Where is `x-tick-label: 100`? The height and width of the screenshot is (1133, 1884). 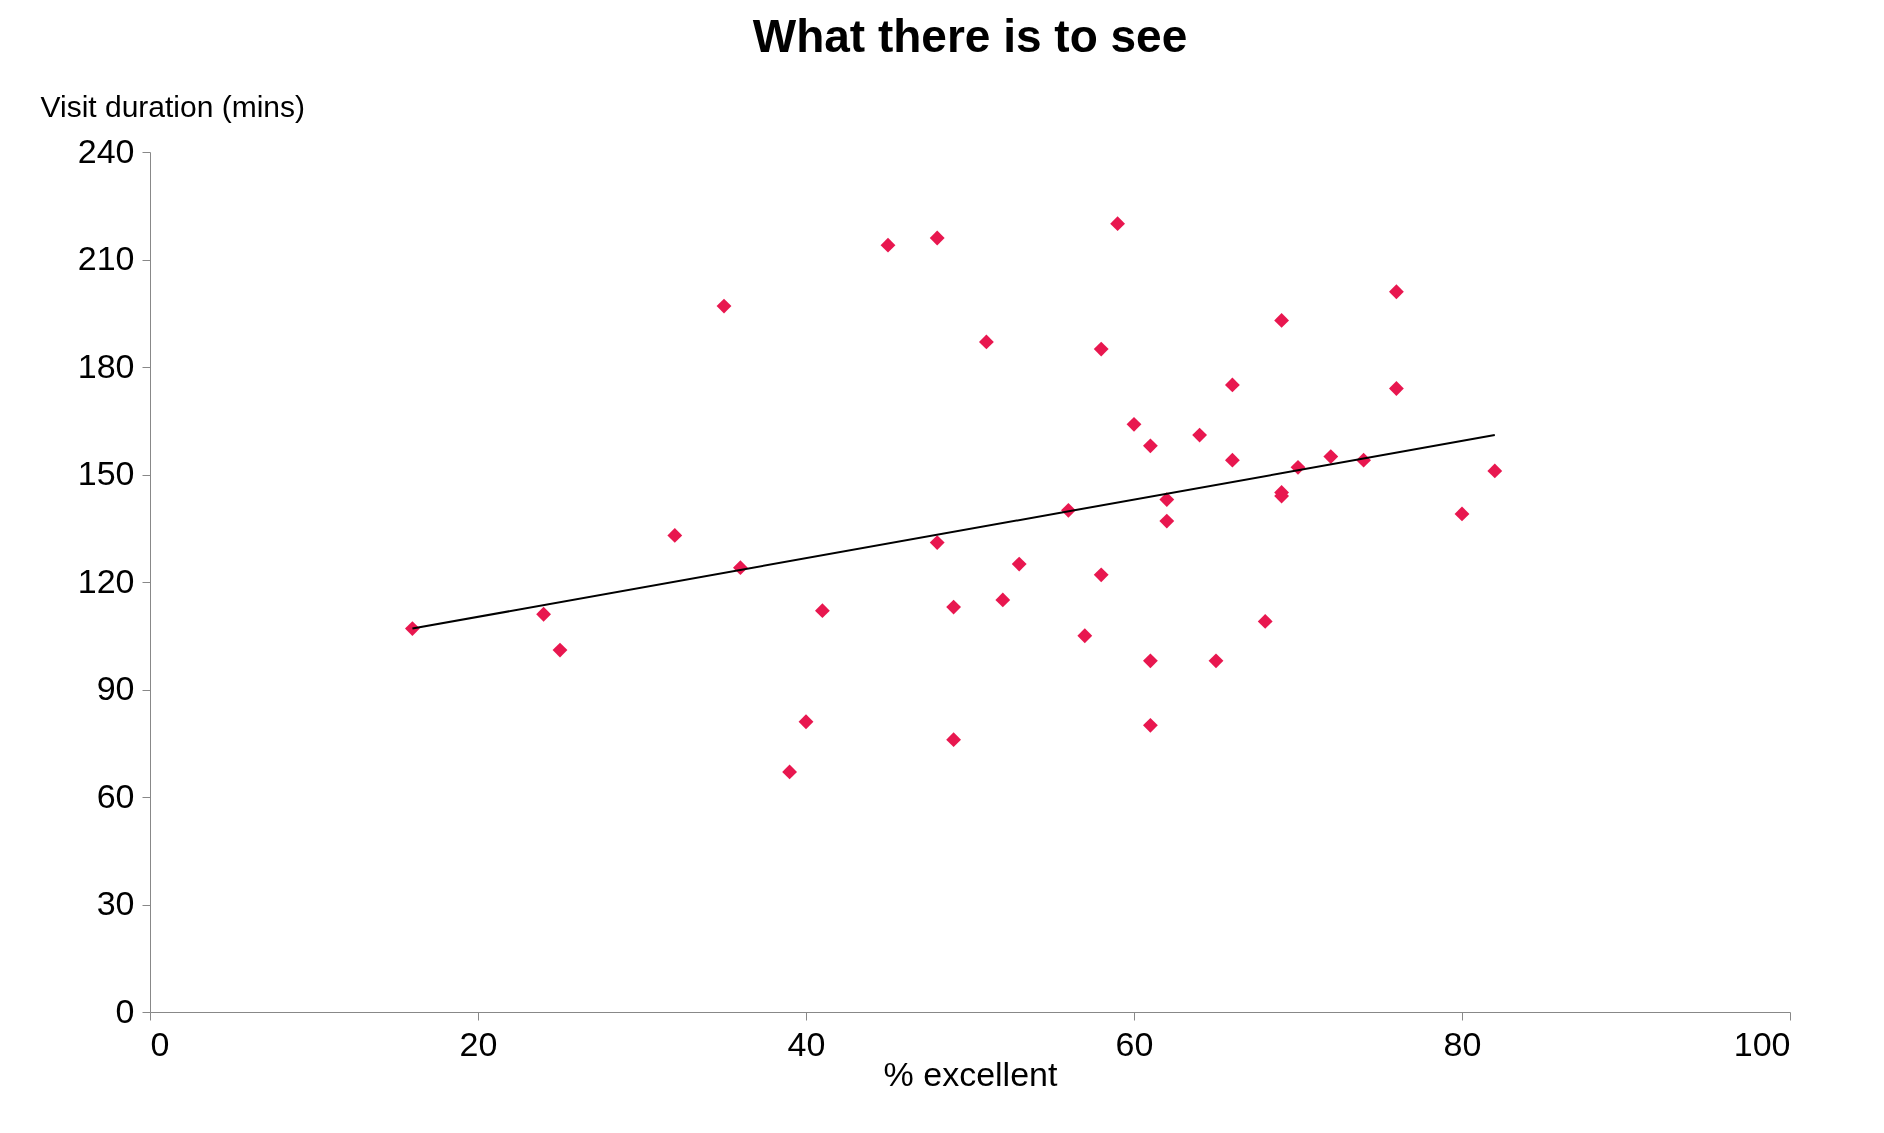
x-tick-label: 100 is located at coordinates (1762, 1043).